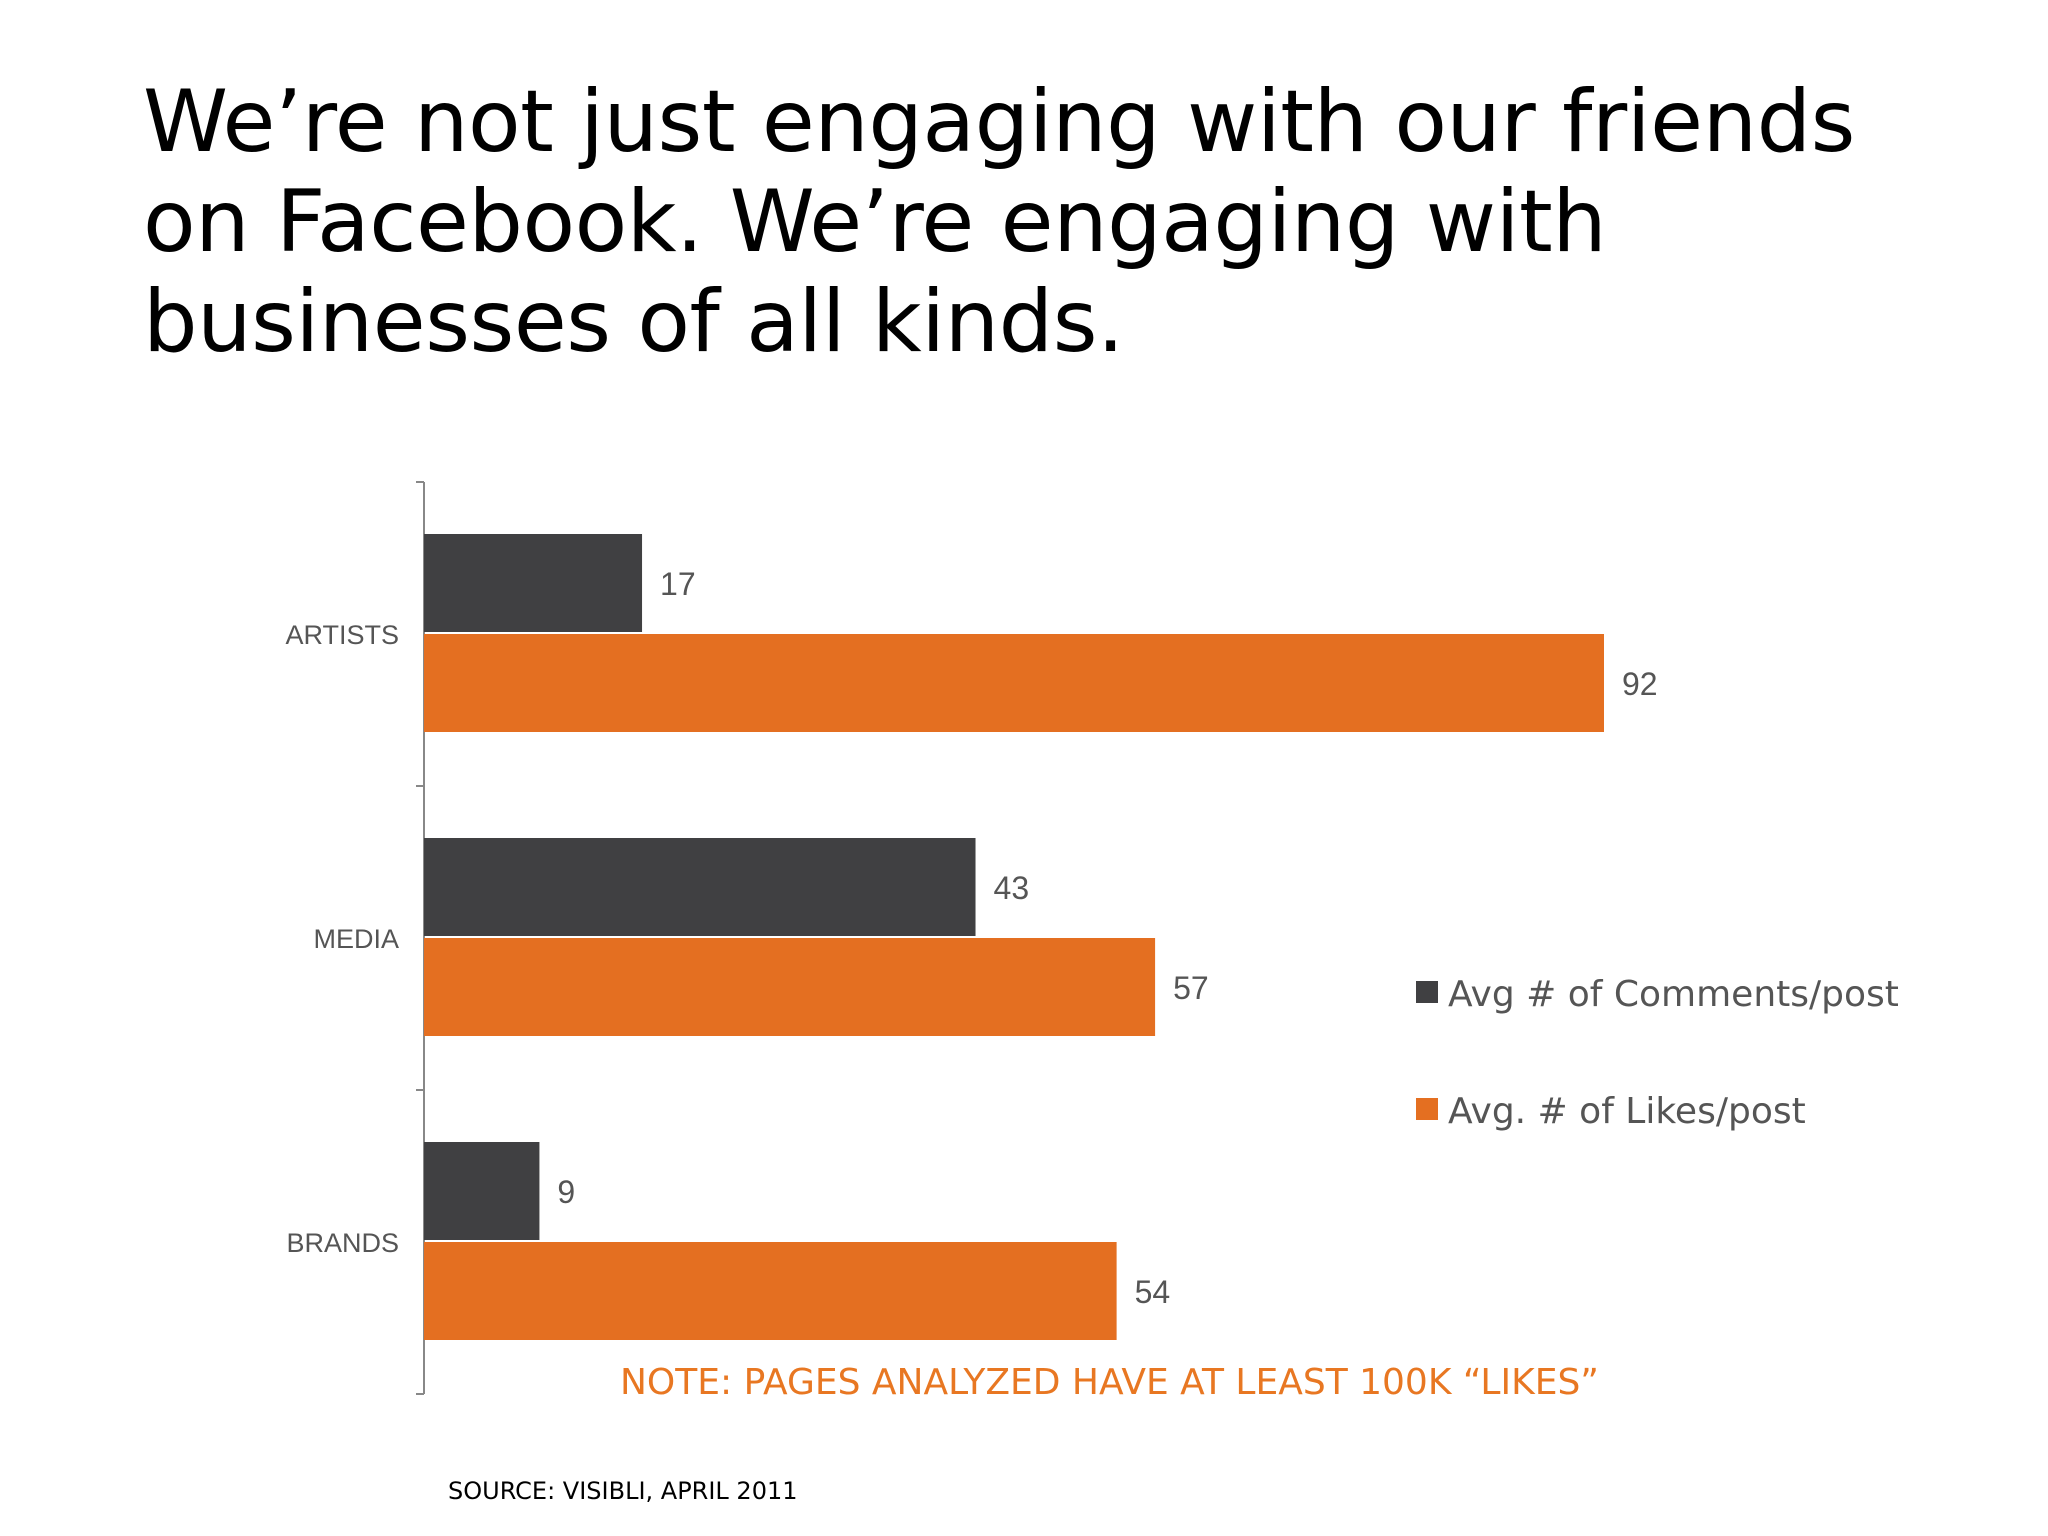  I want to click on data-label-likes-artists: 92, so click(1640, 684).